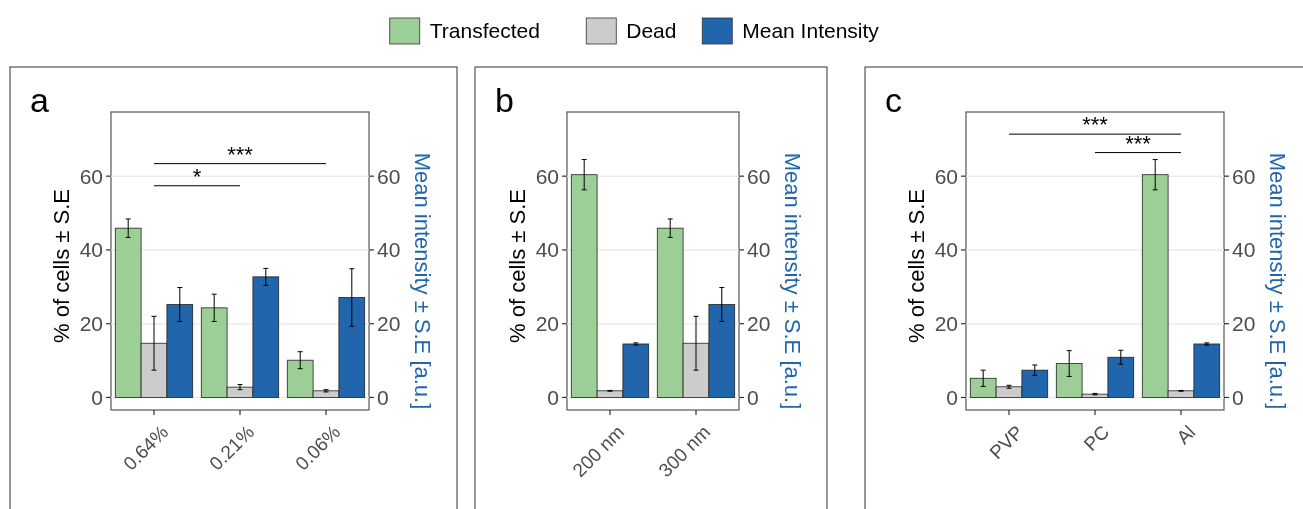 The image size is (1303, 509). What do you see at coordinates (811, 31) in the screenshot?
I see `legend-label: Mean Intensity` at bounding box center [811, 31].